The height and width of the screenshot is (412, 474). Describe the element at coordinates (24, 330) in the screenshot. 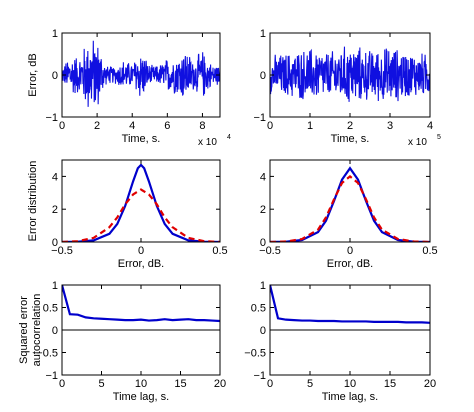

I see `y-axis-label: Squared error` at that location.